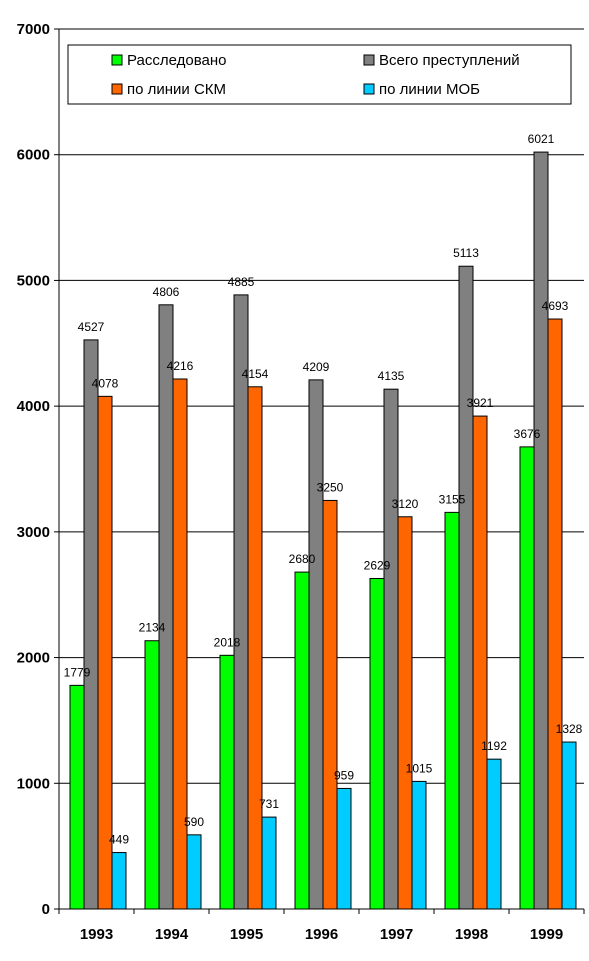  Describe the element at coordinates (546, 934) in the screenshot. I see `x-tick-label: 1999` at that location.